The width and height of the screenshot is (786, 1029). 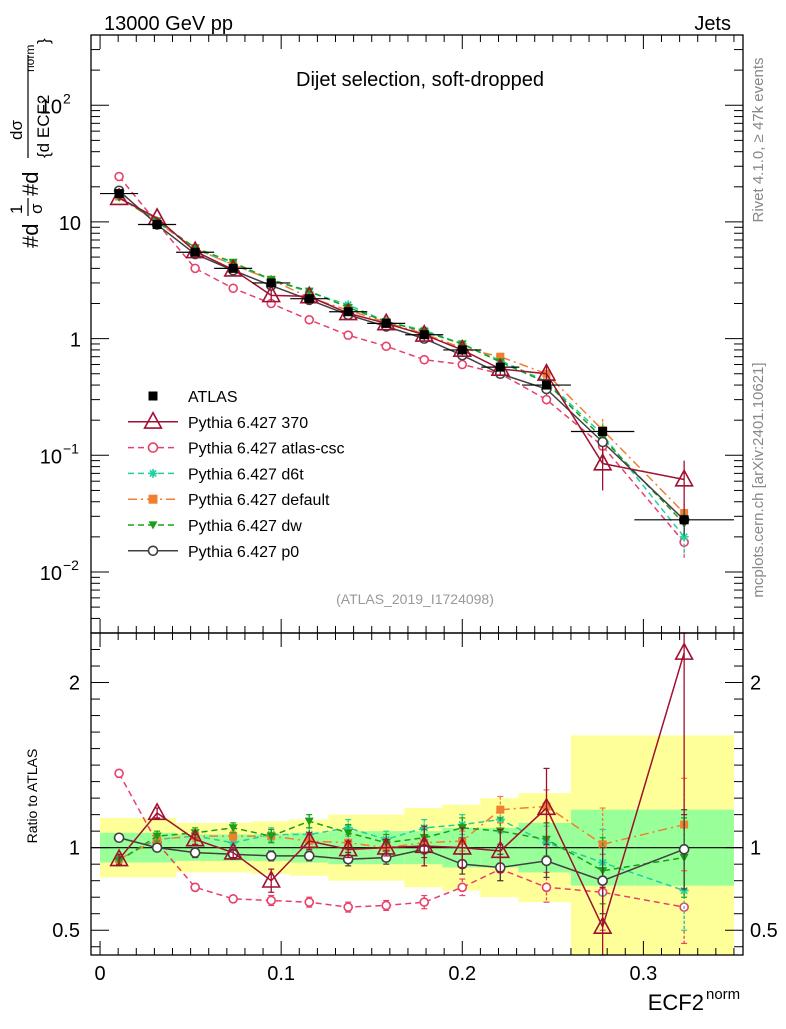 What do you see at coordinates (30, 58) in the screenshot?
I see `ylabel-part-g: norm` at bounding box center [30, 58].